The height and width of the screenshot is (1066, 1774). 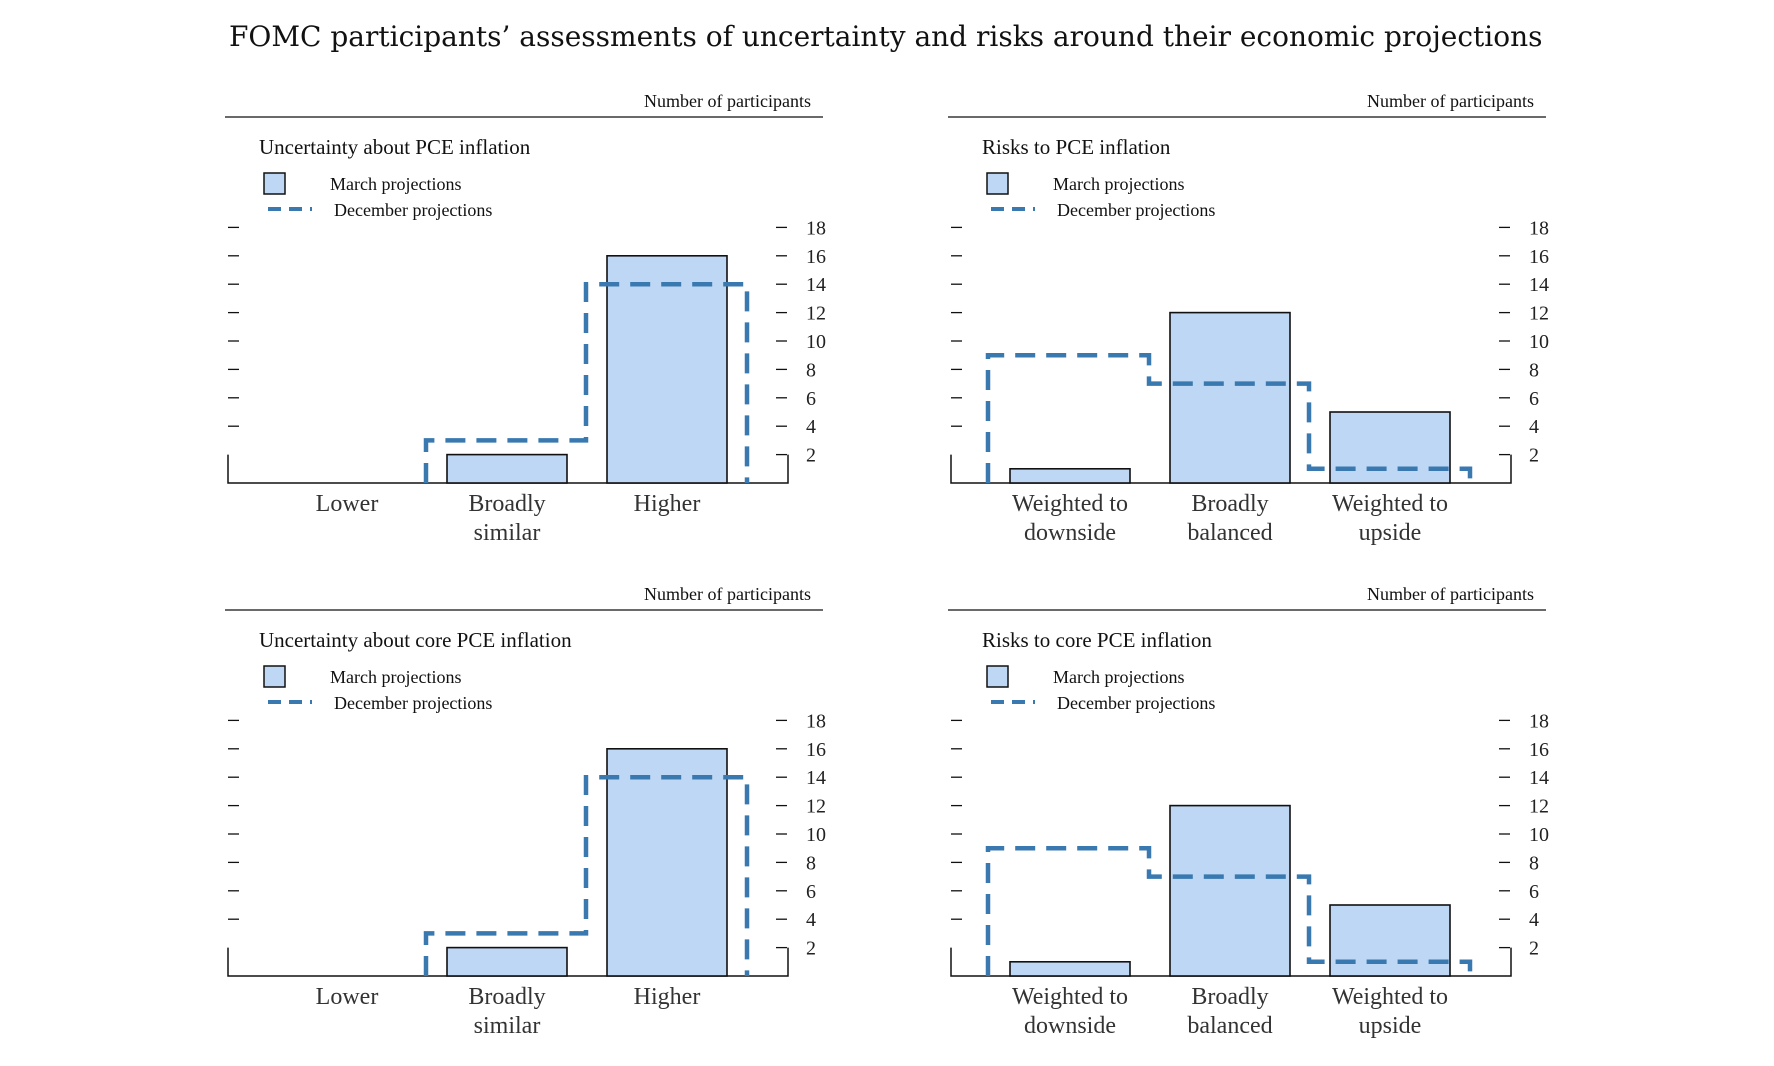 What do you see at coordinates (1076, 147) in the screenshot?
I see `panel-title: Risks to PCE inflation` at bounding box center [1076, 147].